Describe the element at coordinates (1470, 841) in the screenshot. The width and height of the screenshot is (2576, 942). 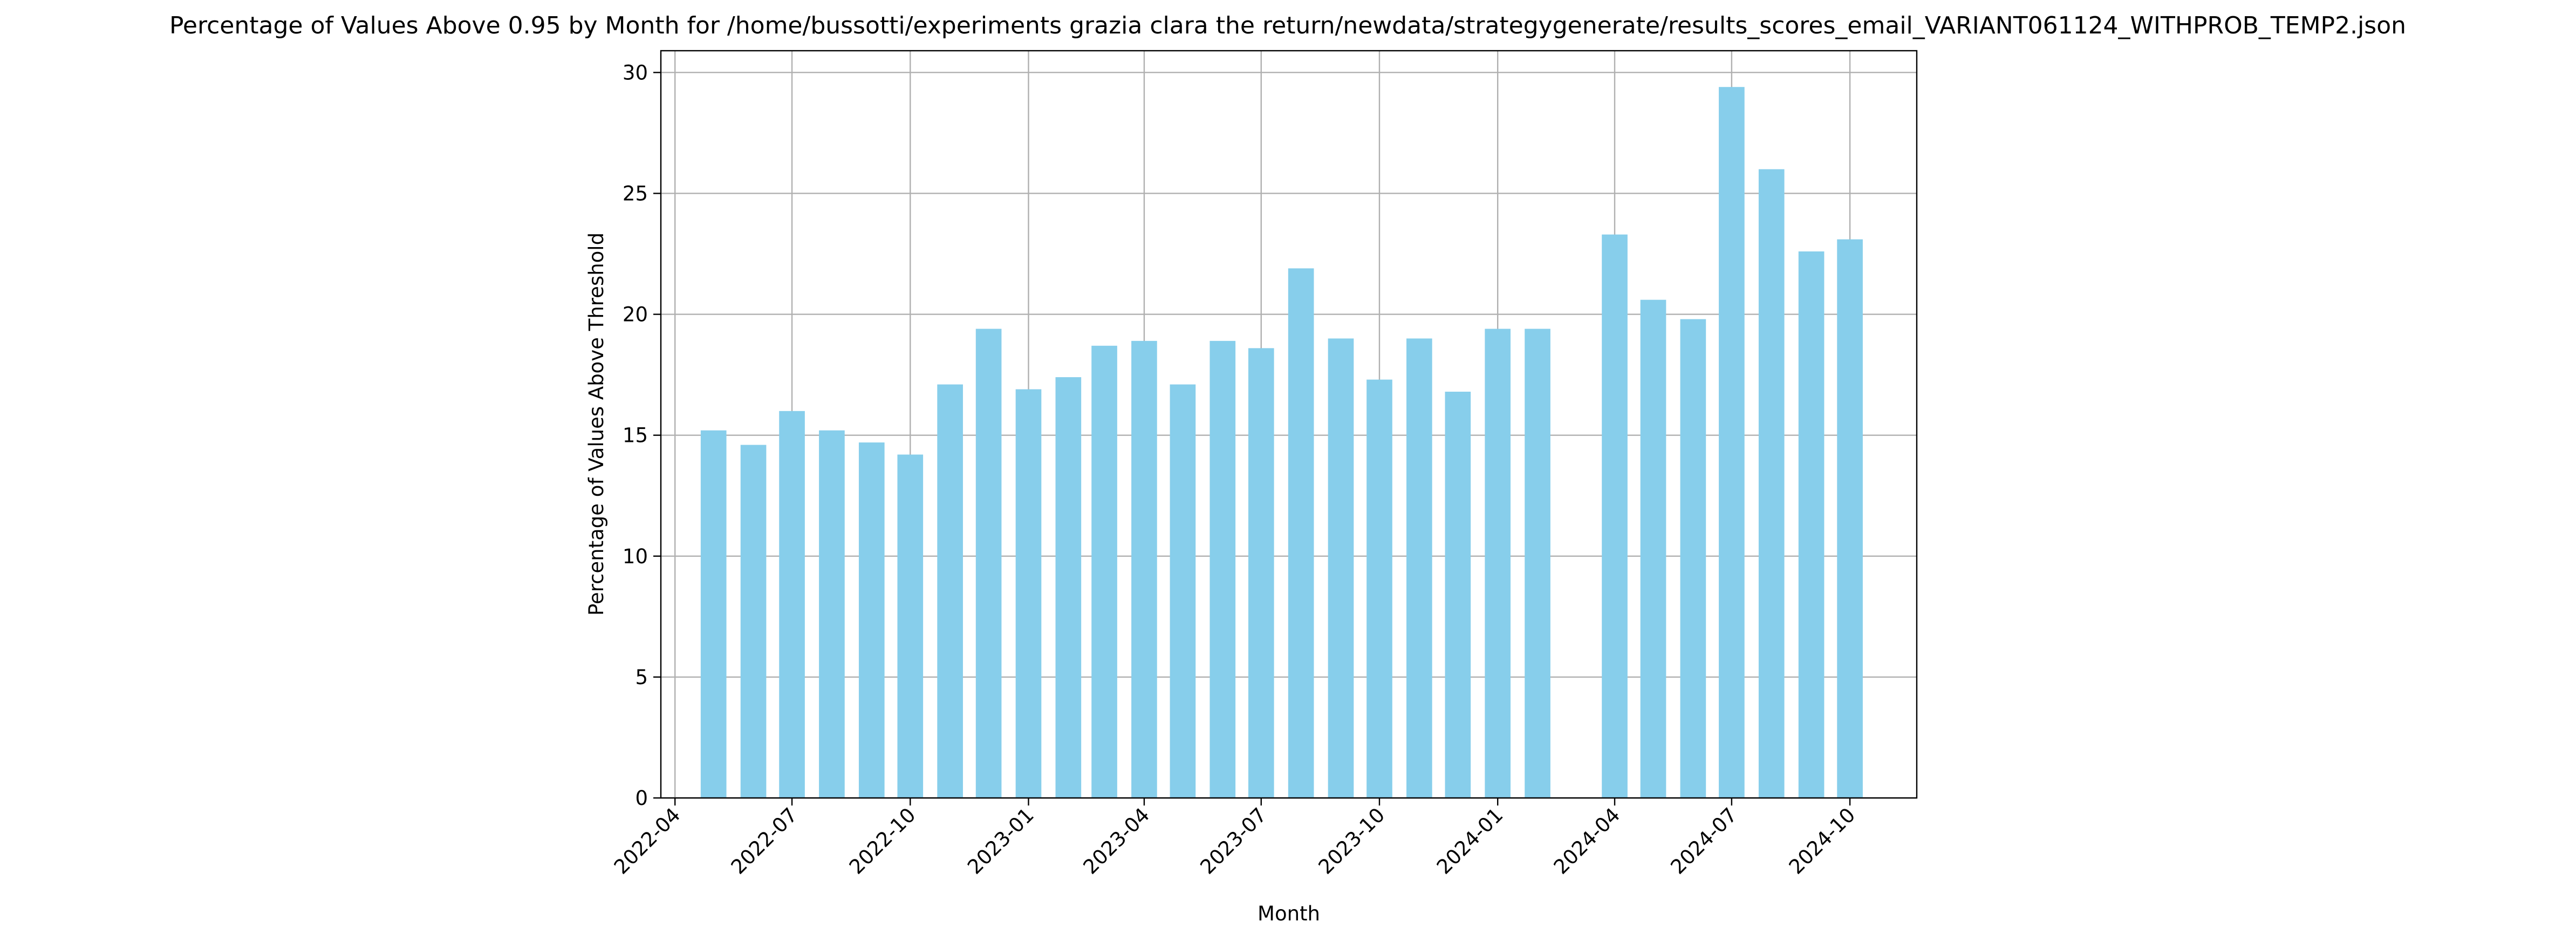
I see `x-tick-label: 2024-01` at that location.